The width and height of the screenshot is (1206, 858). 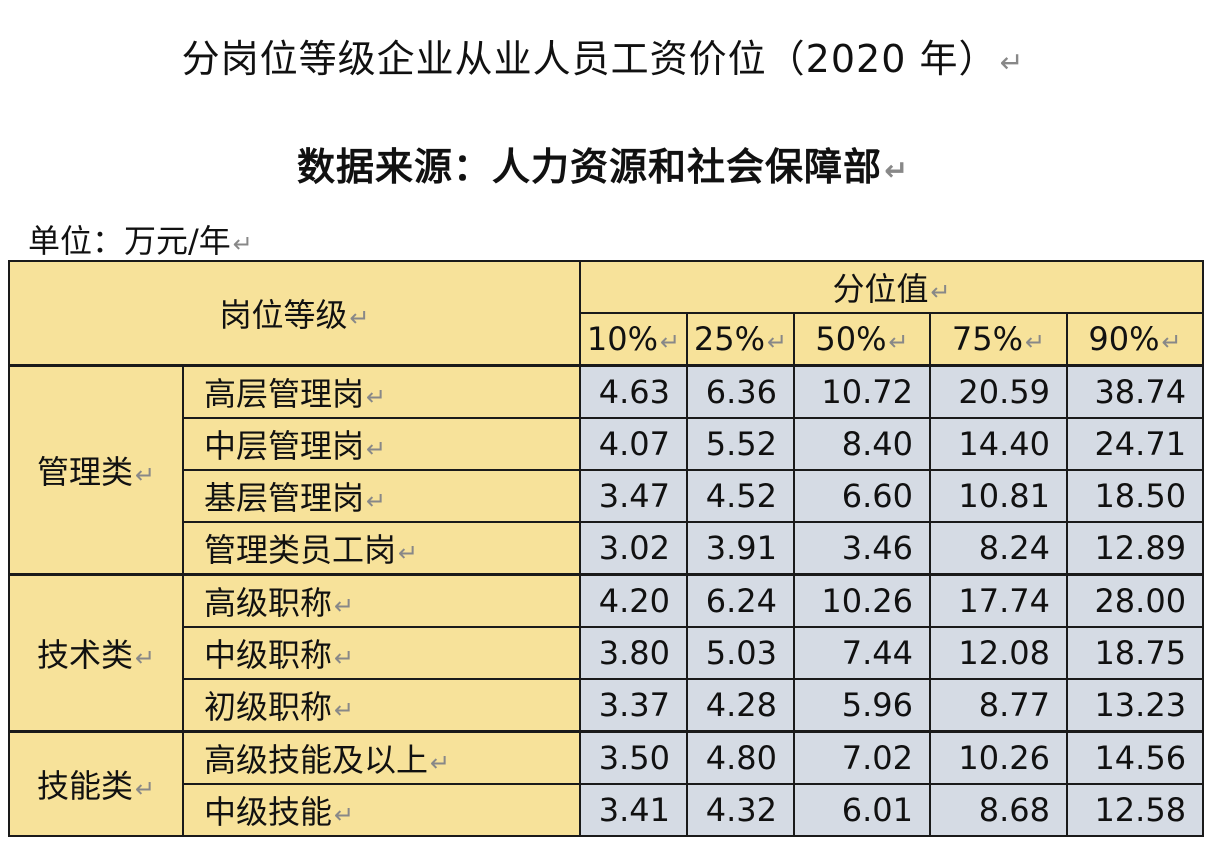 I want to click on category-cell: 管理类↵, so click(x=96, y=469).